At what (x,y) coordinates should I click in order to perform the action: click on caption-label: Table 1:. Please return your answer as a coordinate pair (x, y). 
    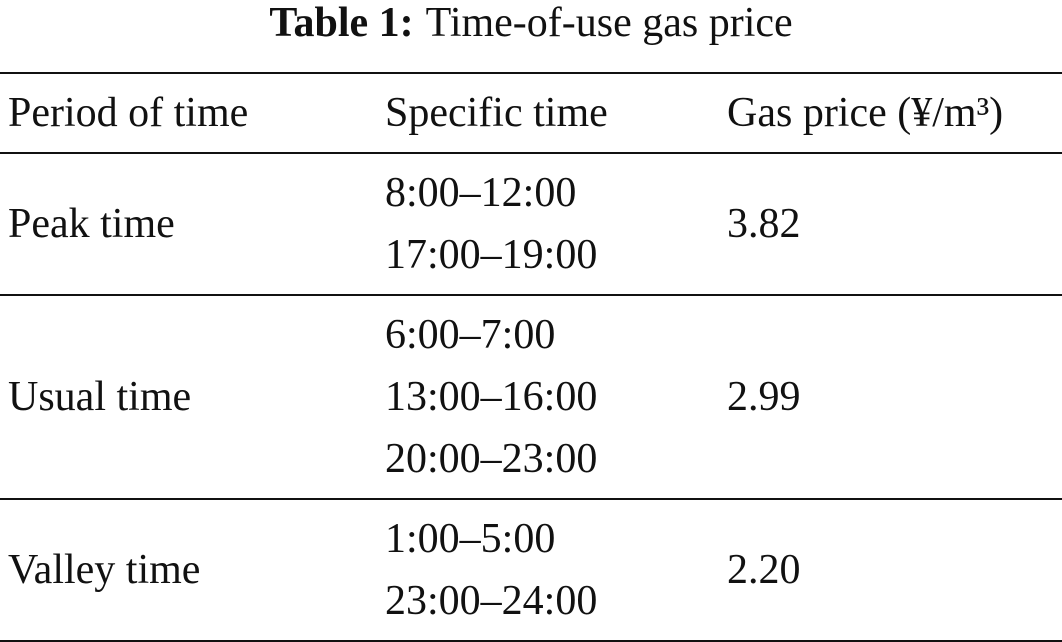
    Looking at the image, I should click on (341, 23).